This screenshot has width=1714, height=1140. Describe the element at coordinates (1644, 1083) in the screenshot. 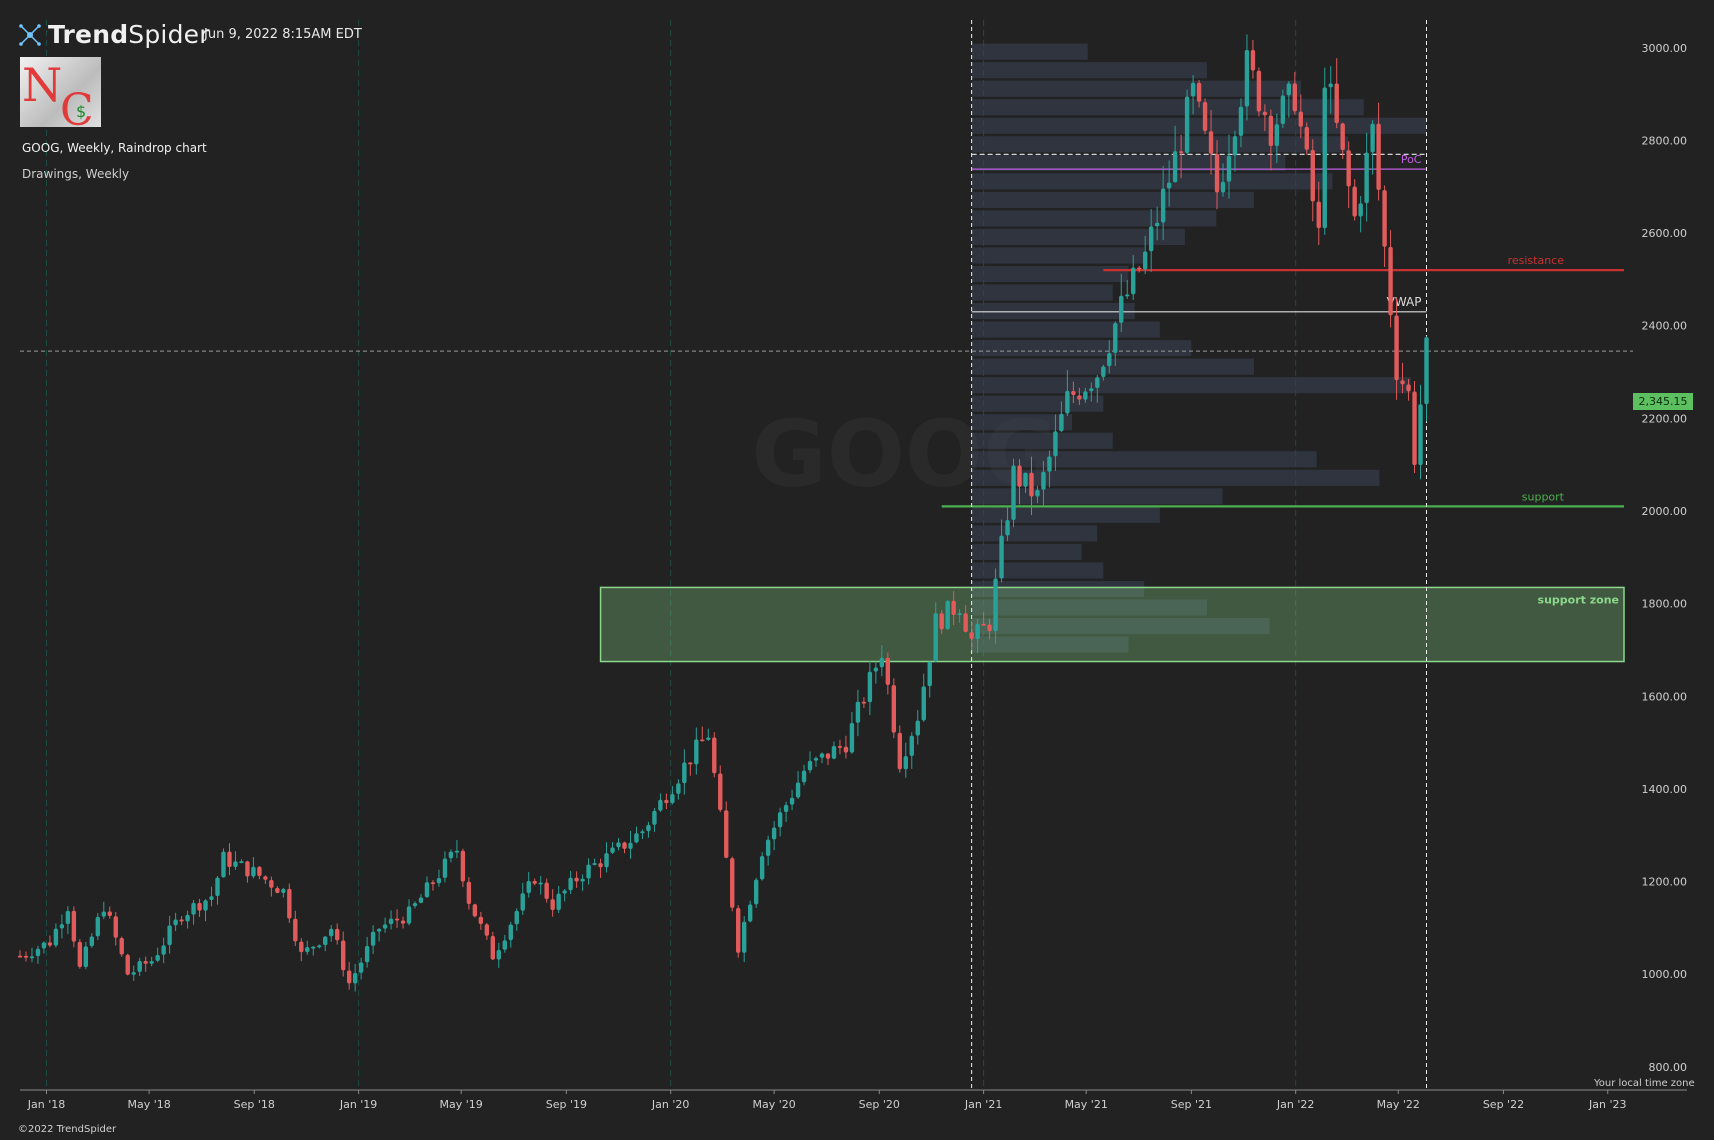

I see `timezone-note: Your local time zone` at that location.